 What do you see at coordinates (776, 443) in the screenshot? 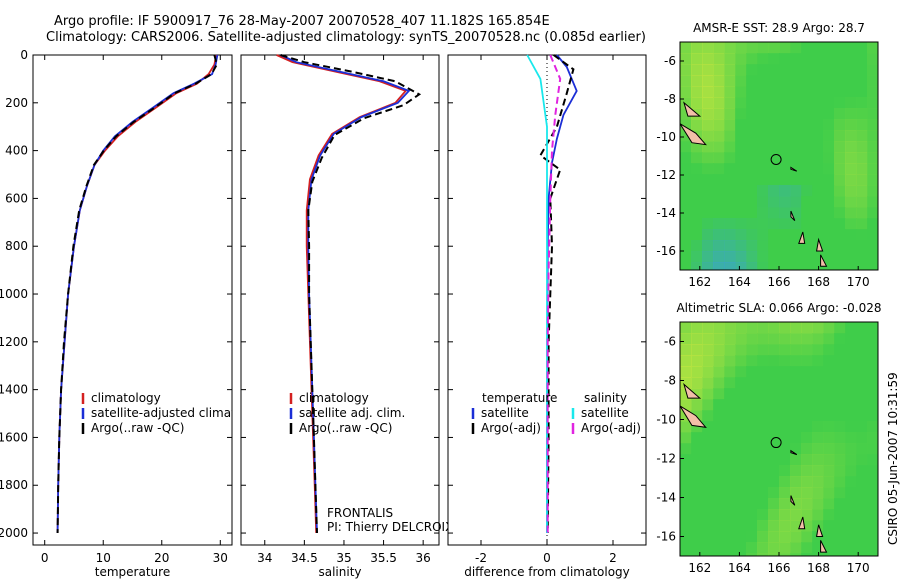
I see `float-location-marker` at bounding box center [776, 443].